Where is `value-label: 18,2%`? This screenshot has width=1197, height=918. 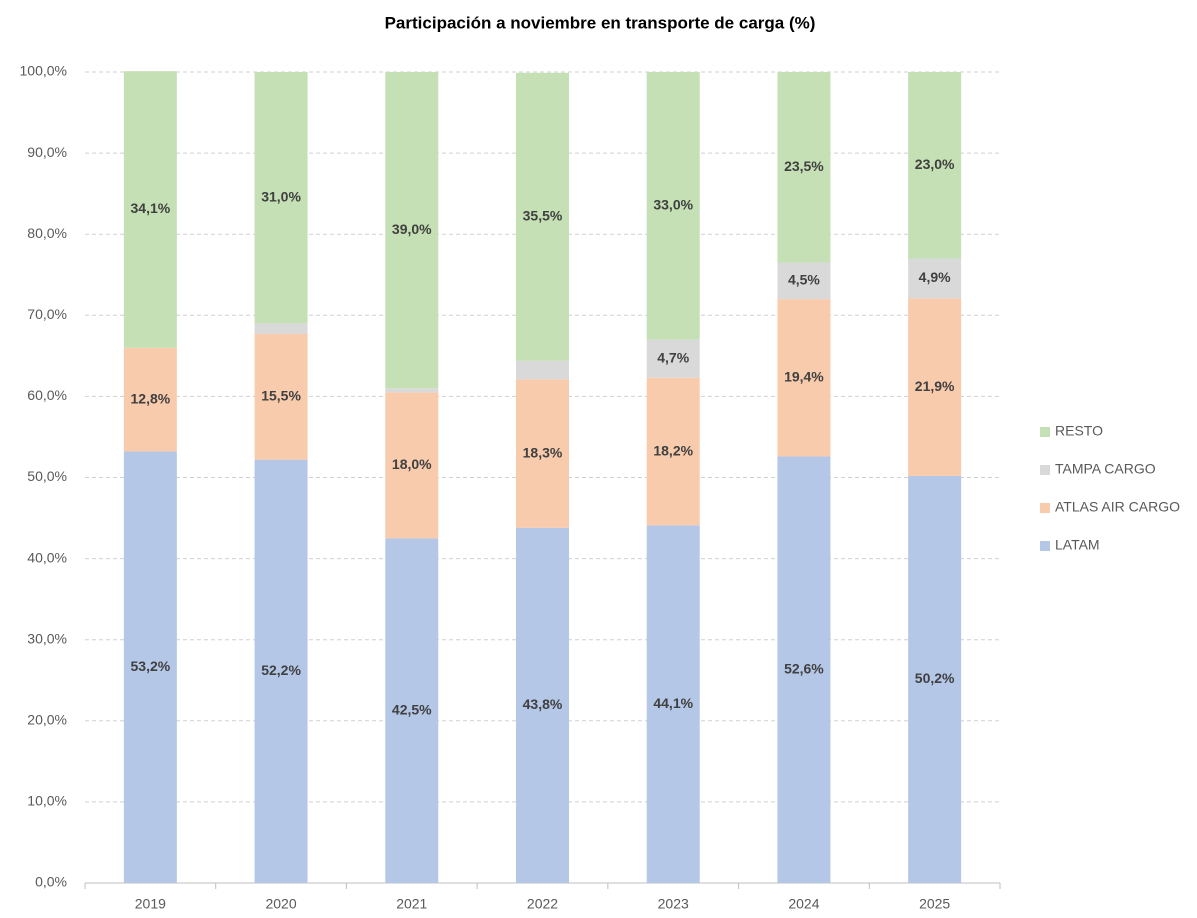 value-label: 18,2% is located at coordinates (673, 450).